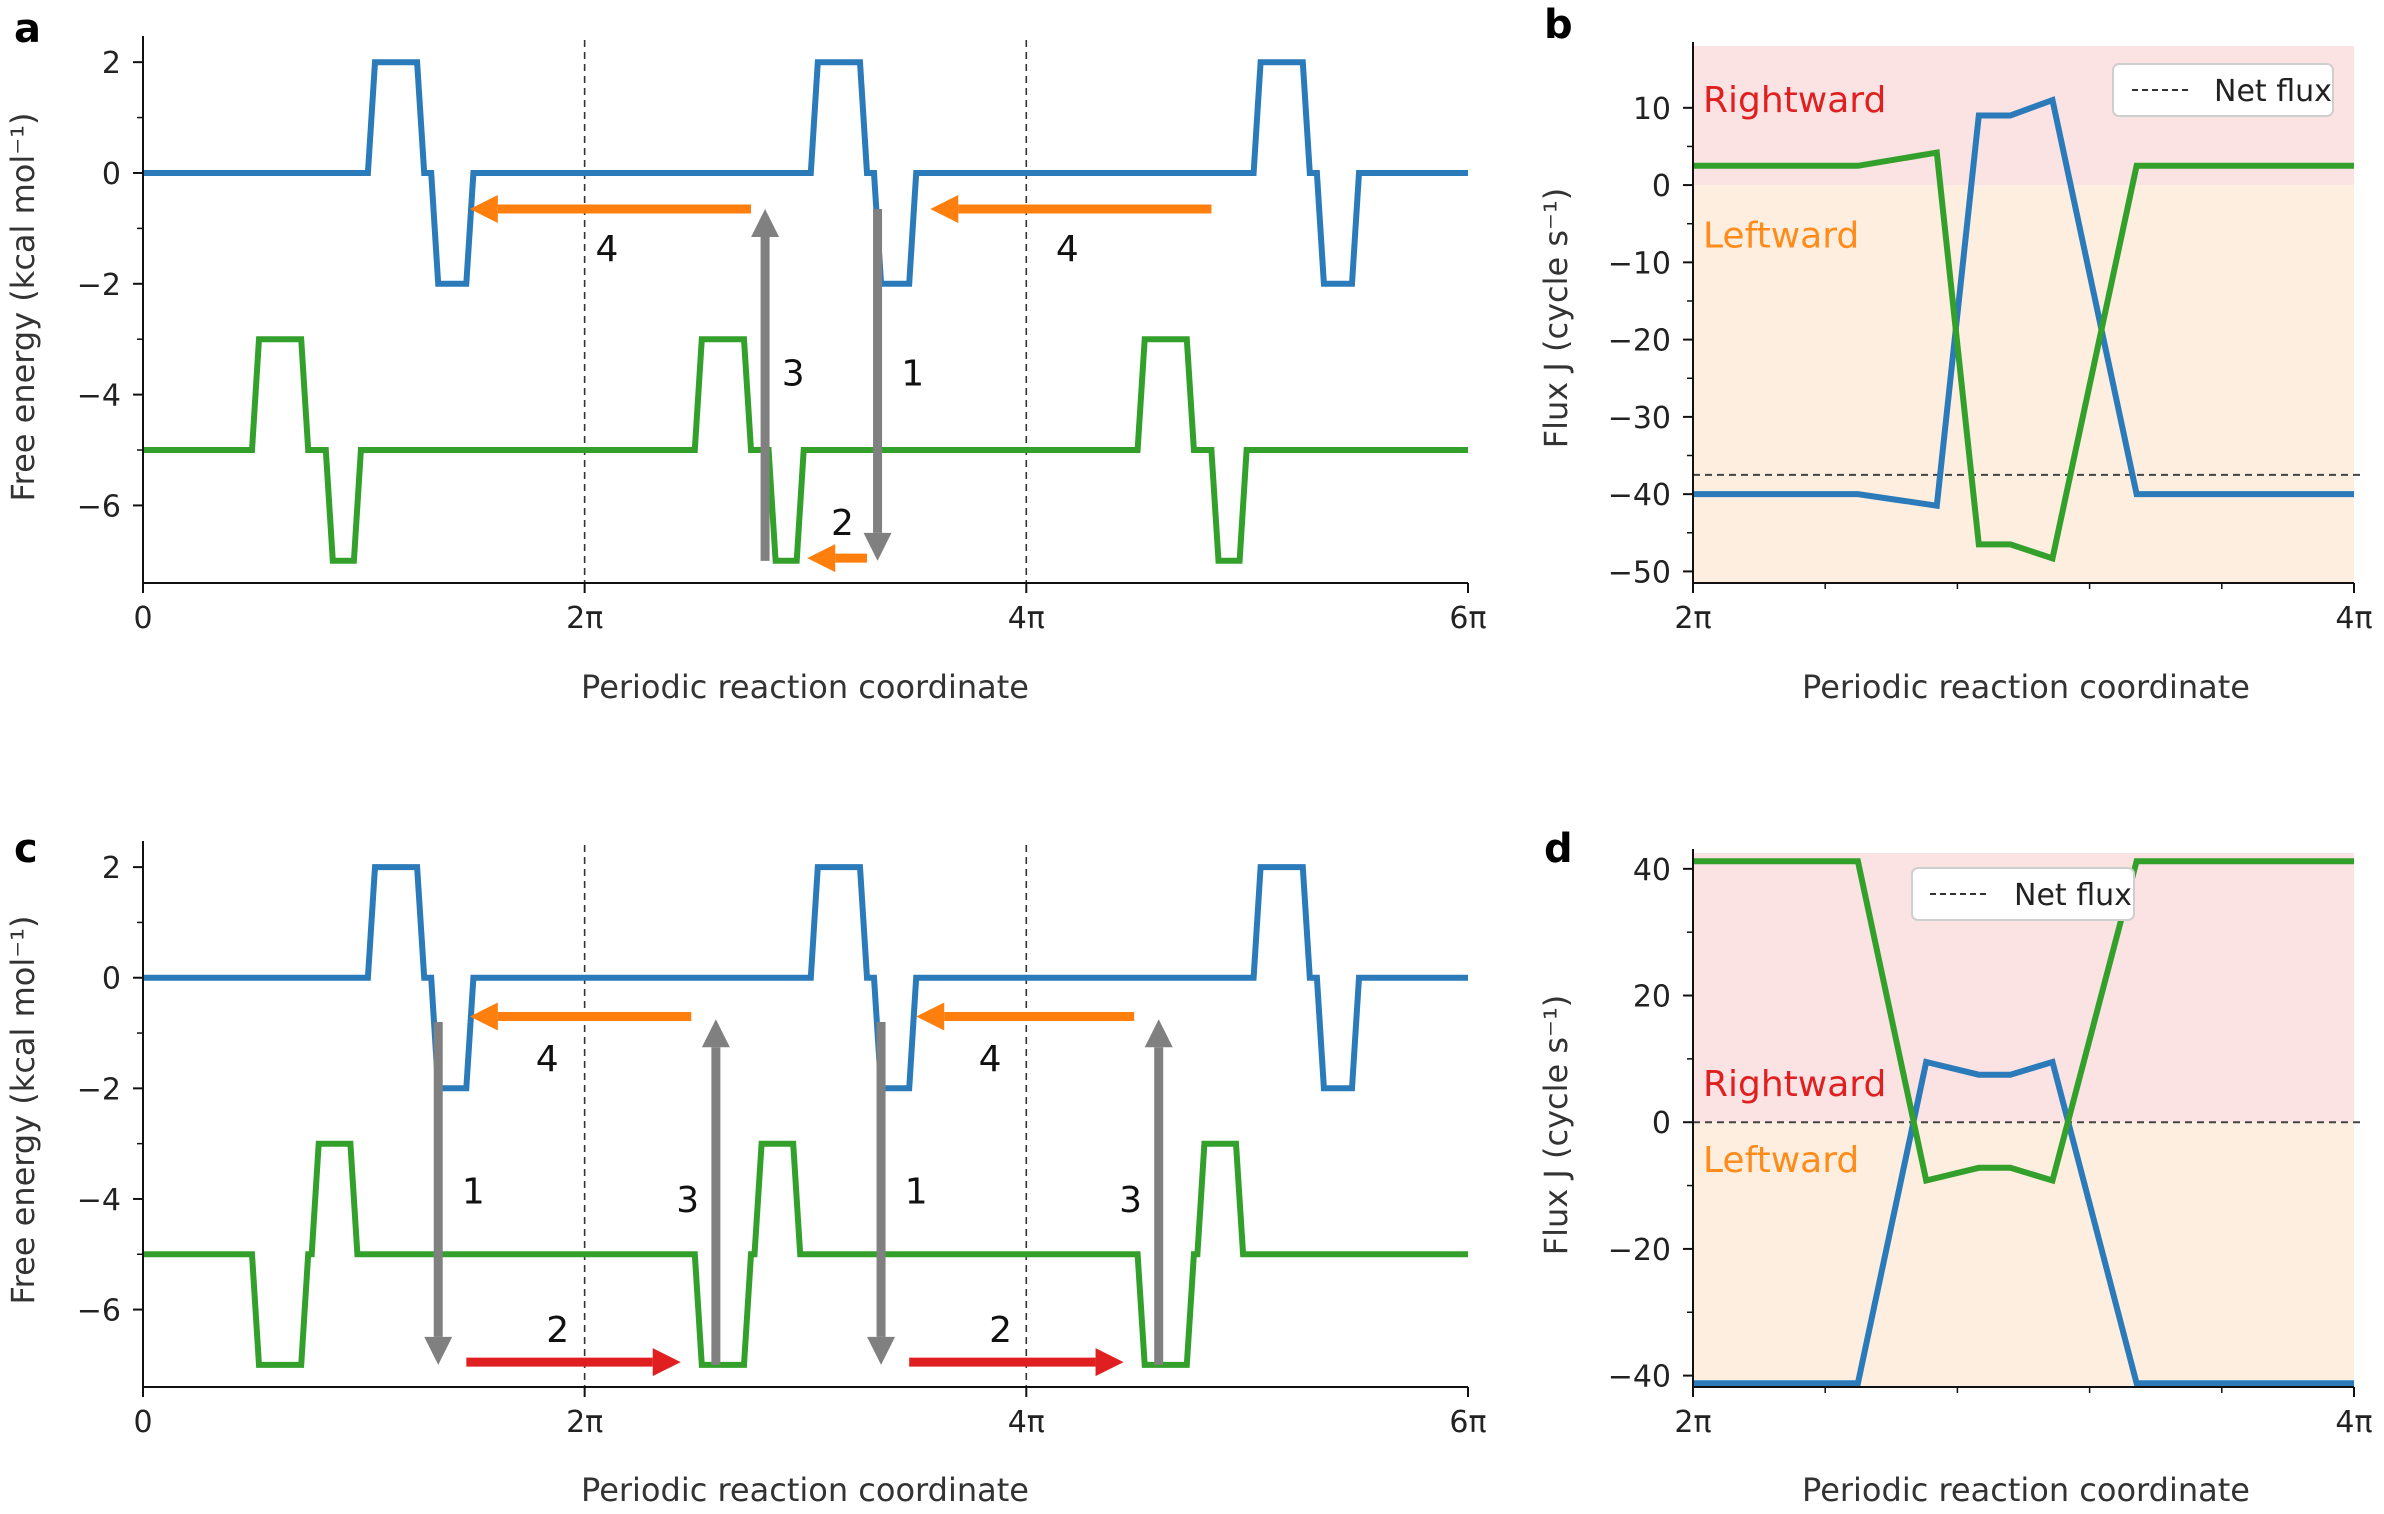  I want to click on panel-b-ytick-label-3: −20, so click(1639, 341).